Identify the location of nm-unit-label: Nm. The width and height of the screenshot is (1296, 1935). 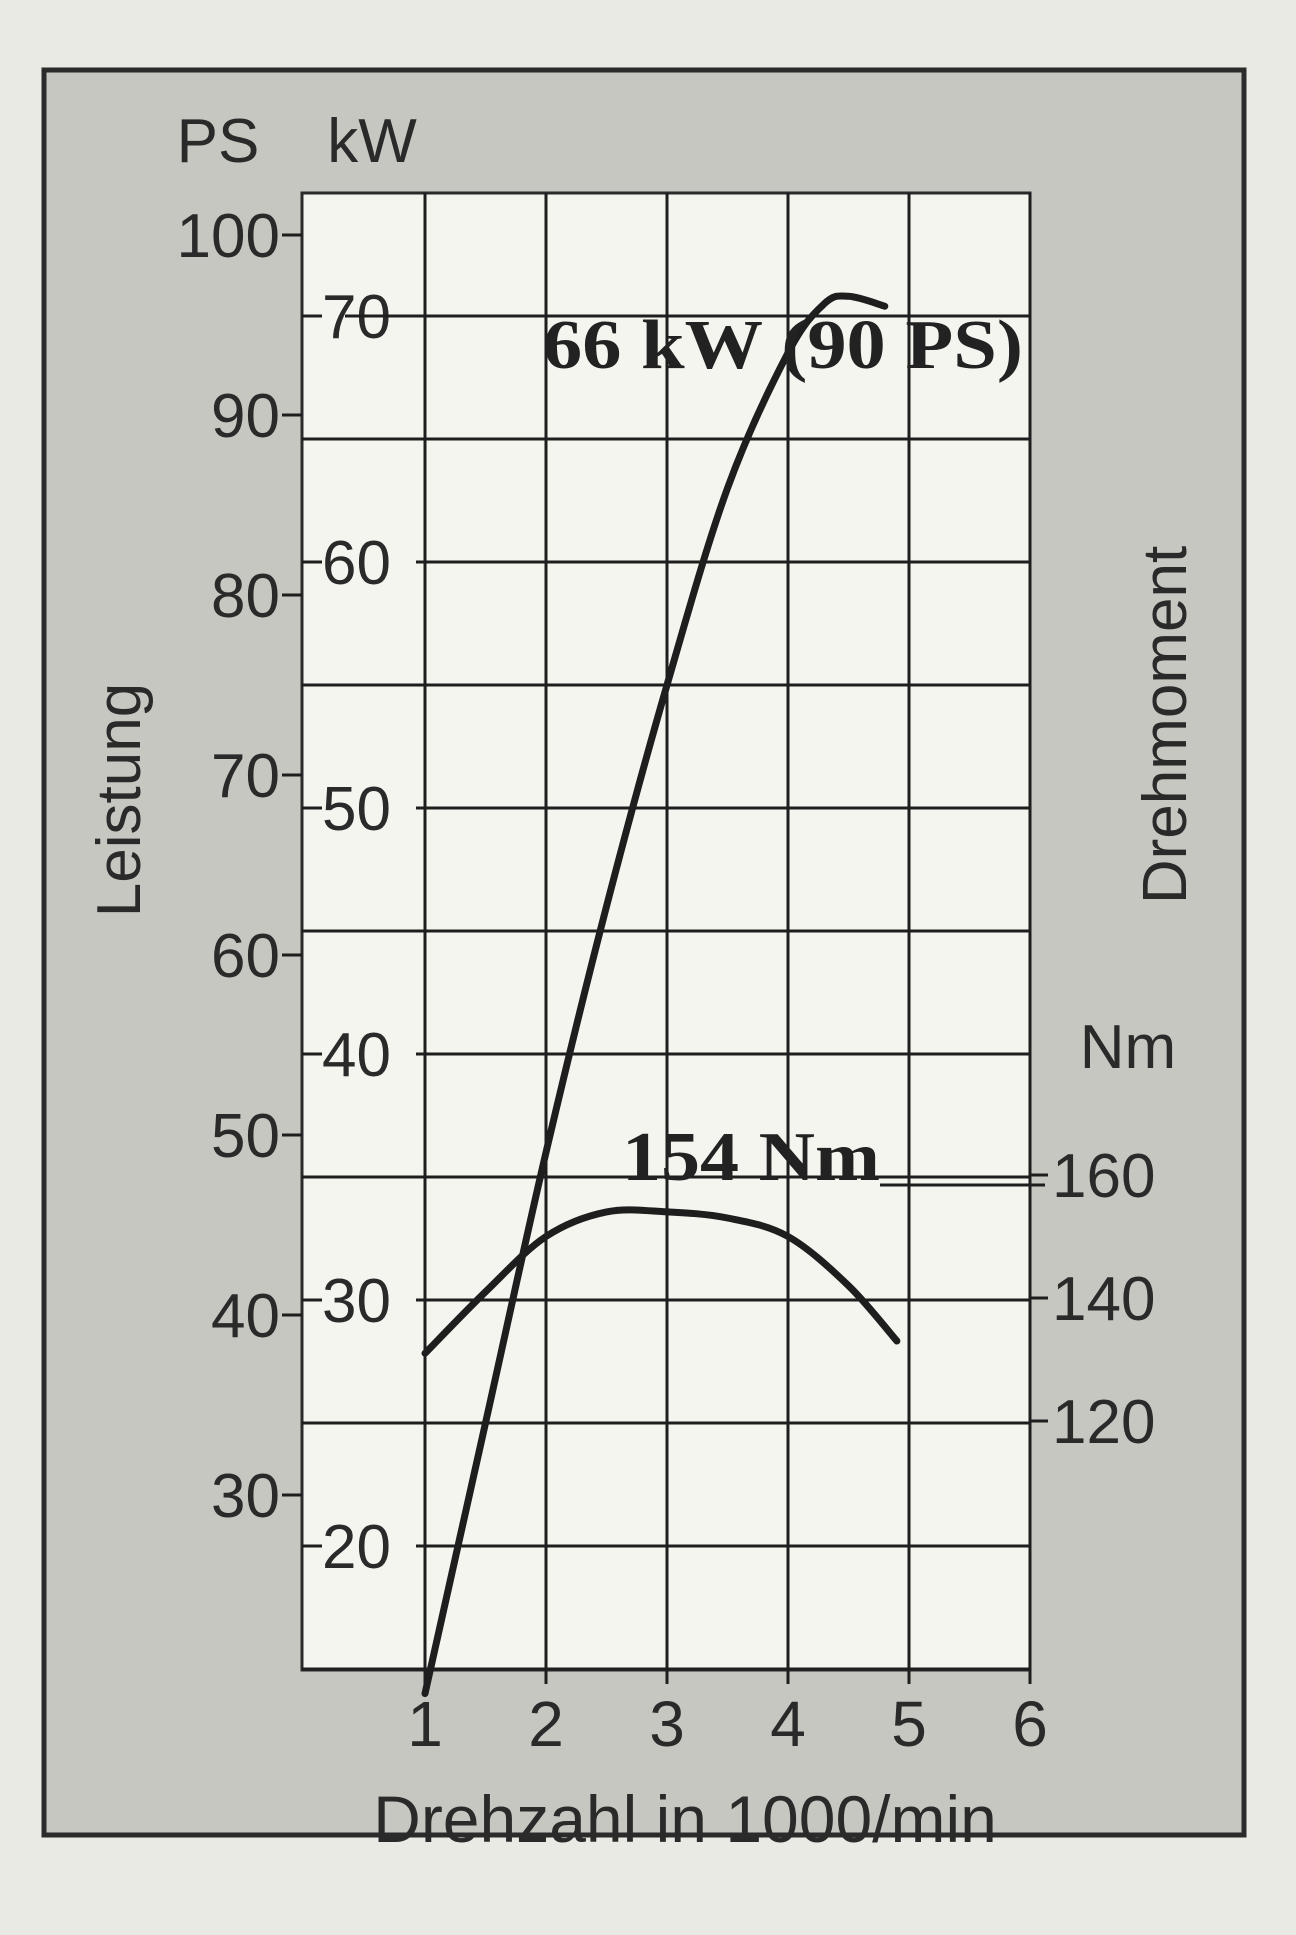
(1128, 1047).